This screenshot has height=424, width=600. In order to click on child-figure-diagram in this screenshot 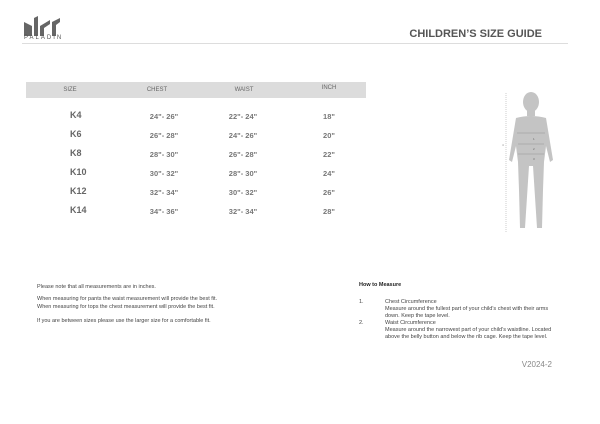, I will do `click(529, 162)`.